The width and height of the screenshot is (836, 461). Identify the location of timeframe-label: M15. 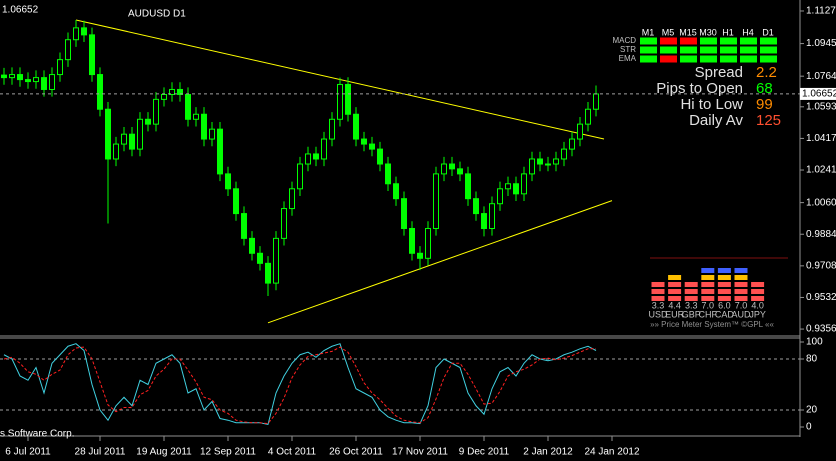
(688, 32).